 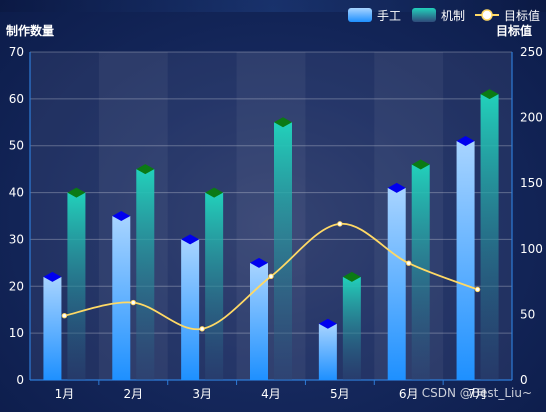 I want to click on y-right-tick-label: 0, so click(x=524, y=380).